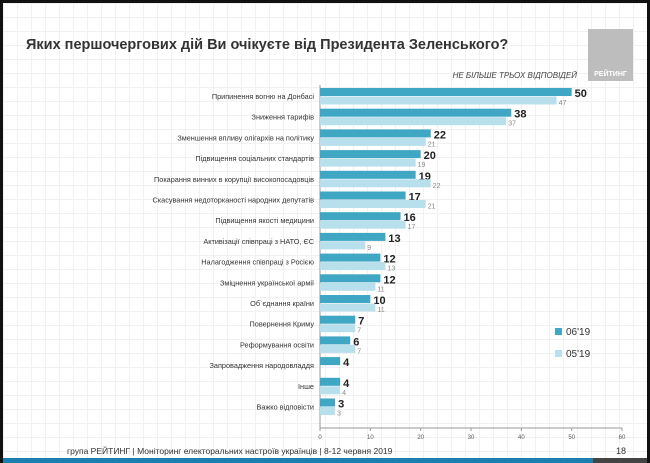 The image size is (650, 463). I want to click on data-label-05-19: 22, so click(437, 186).